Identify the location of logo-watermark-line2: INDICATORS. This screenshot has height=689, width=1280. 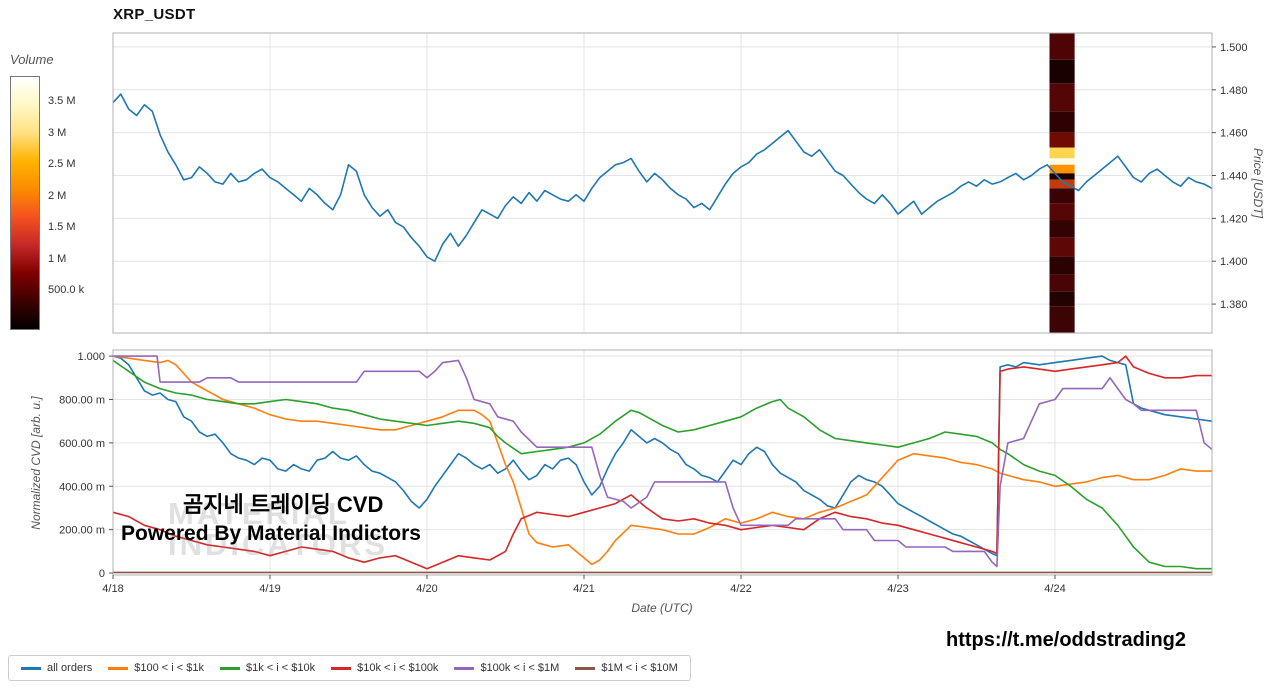
(278, 544).